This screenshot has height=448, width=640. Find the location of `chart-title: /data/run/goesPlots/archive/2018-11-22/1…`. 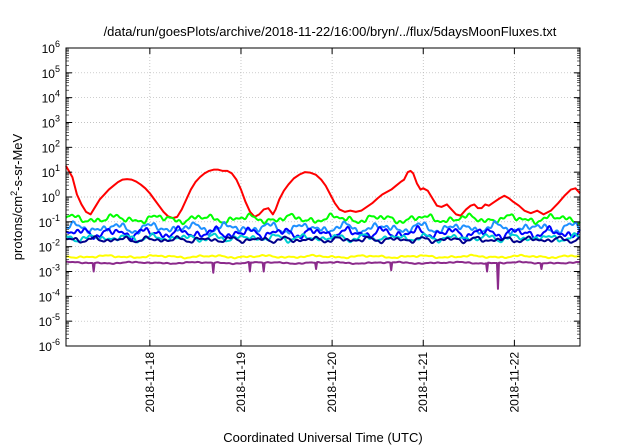

chart-title: /data/run/goesPlots/archive/2018-11-22/1… is located at coordinates (330, 31).